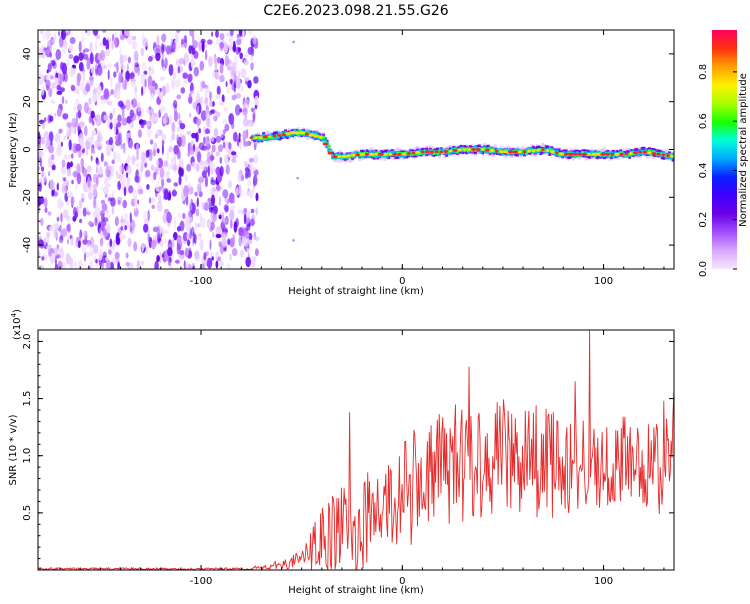 The image size is (750, 604). I want to click on colorbar-tick-label: 0.2, so click(703, 220).